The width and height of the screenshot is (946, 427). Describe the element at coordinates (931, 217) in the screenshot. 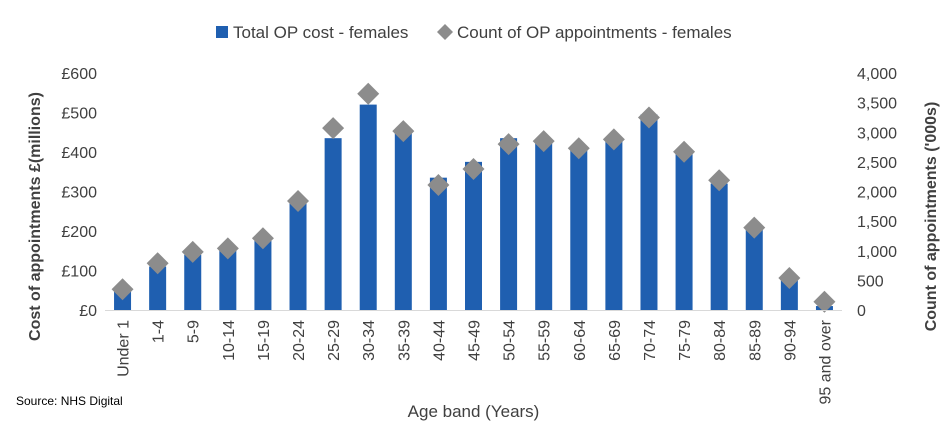

I see `right-axis-title: Count of appointments ('000s)` at that location.